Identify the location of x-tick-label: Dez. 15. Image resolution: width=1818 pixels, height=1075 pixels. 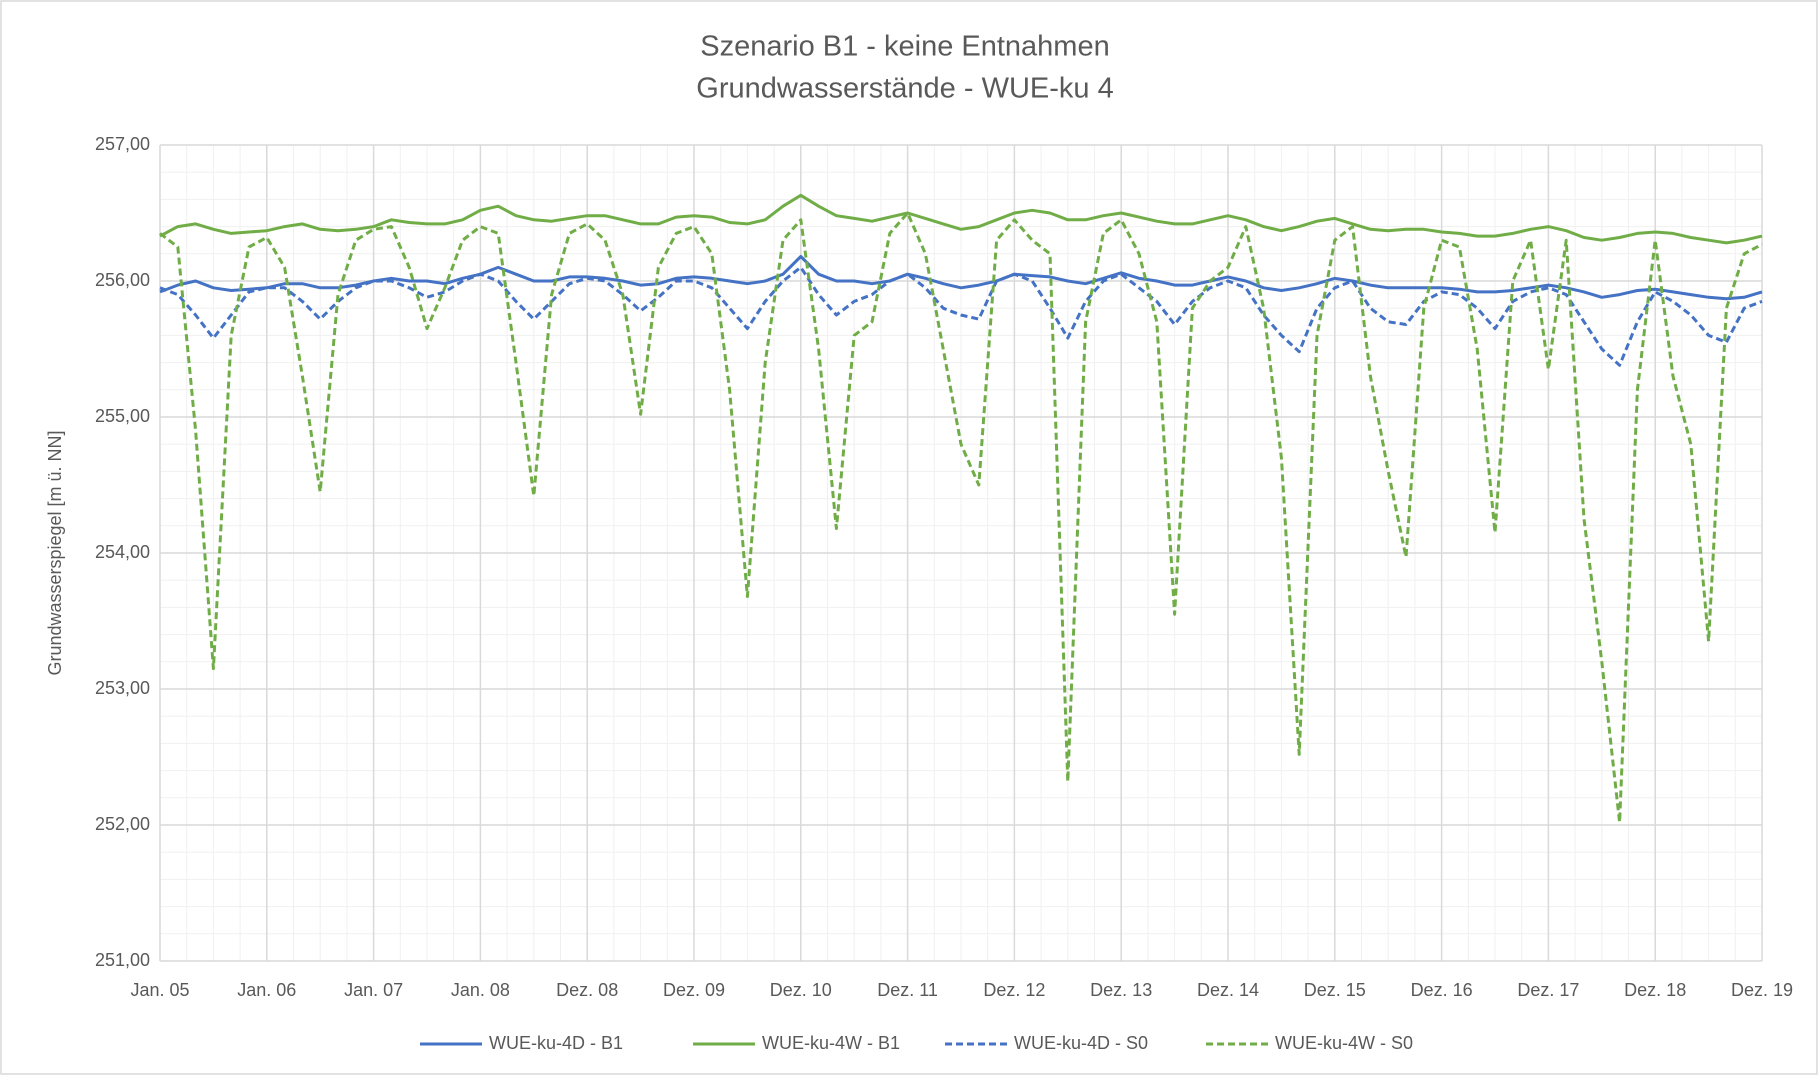
(1335, 990).